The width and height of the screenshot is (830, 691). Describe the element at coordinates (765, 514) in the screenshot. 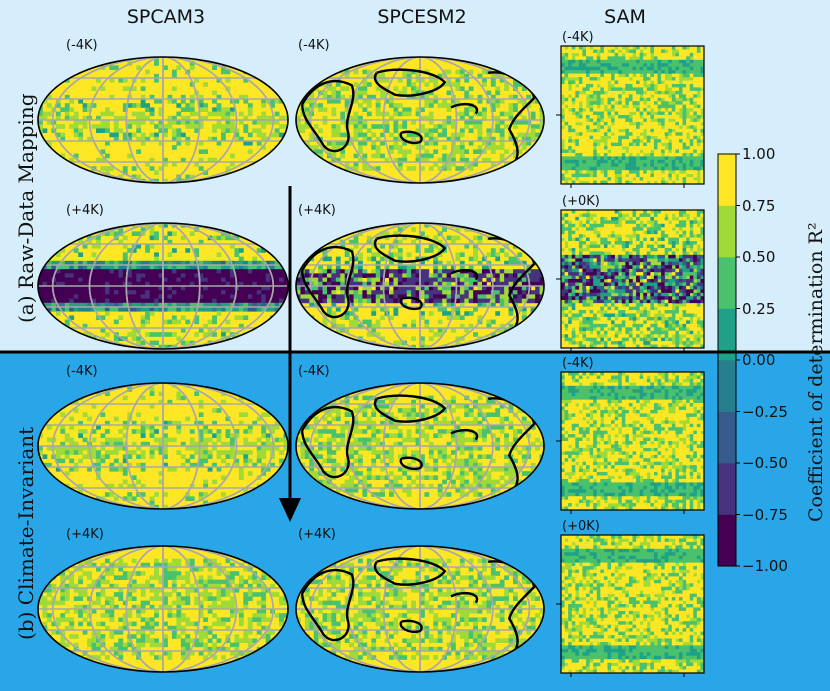

I see `colorbar-tick-label: −0.75` at that location.